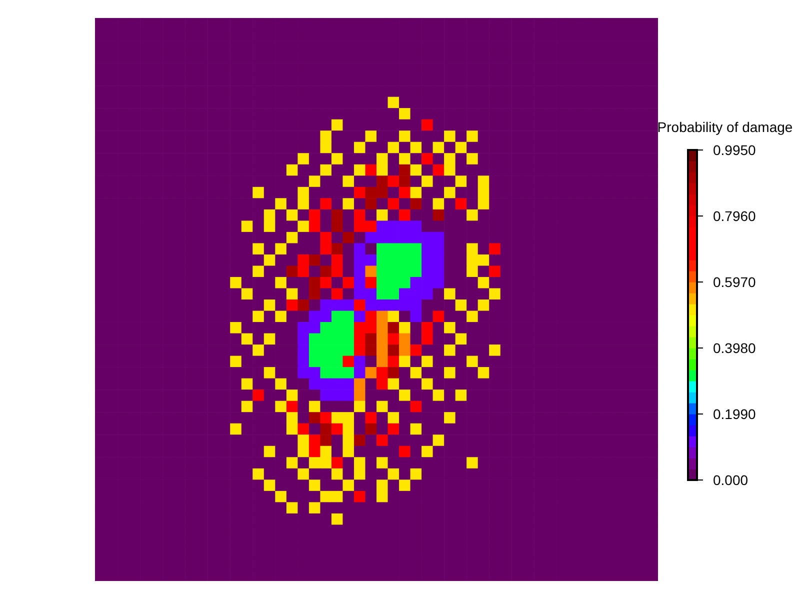 This screenshot has height=614, width=793. Describe the element at coordinates (734, 348) in the screenshot. I see `color-bar-label: 0.3980` at that location.